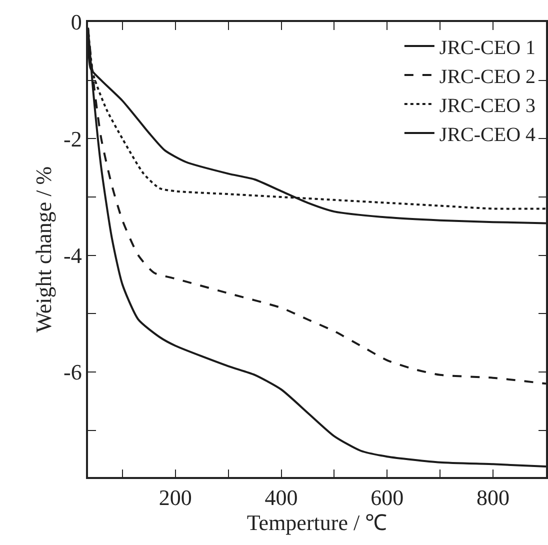 Image resolution: width=548 pixels, height=545 pixels. Describe the element at coordinates (493, 497) in the screenshot. I see `x-tick-label: 800` at that location.